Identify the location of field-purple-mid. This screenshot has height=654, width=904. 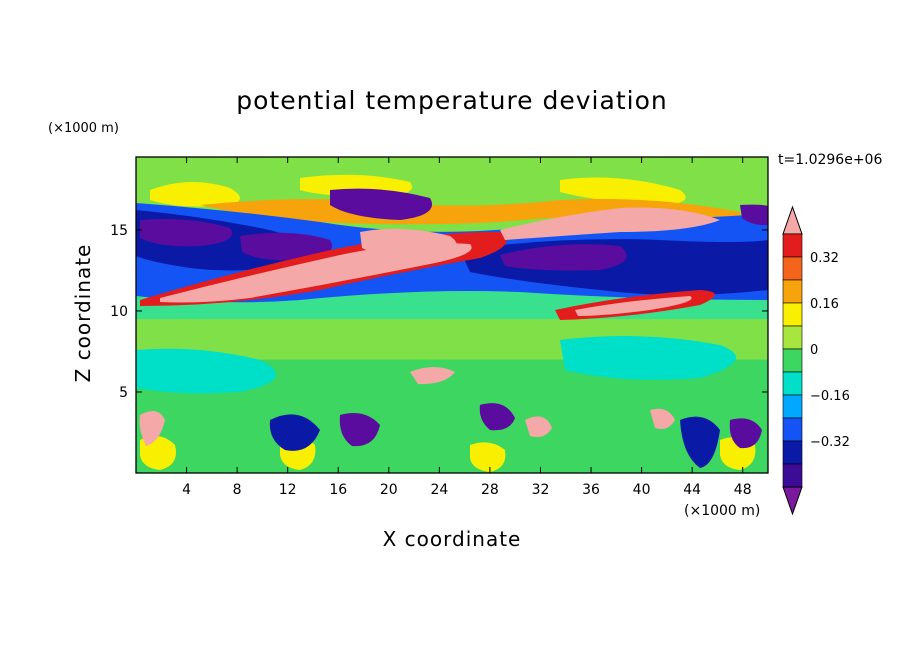
(286, 246).